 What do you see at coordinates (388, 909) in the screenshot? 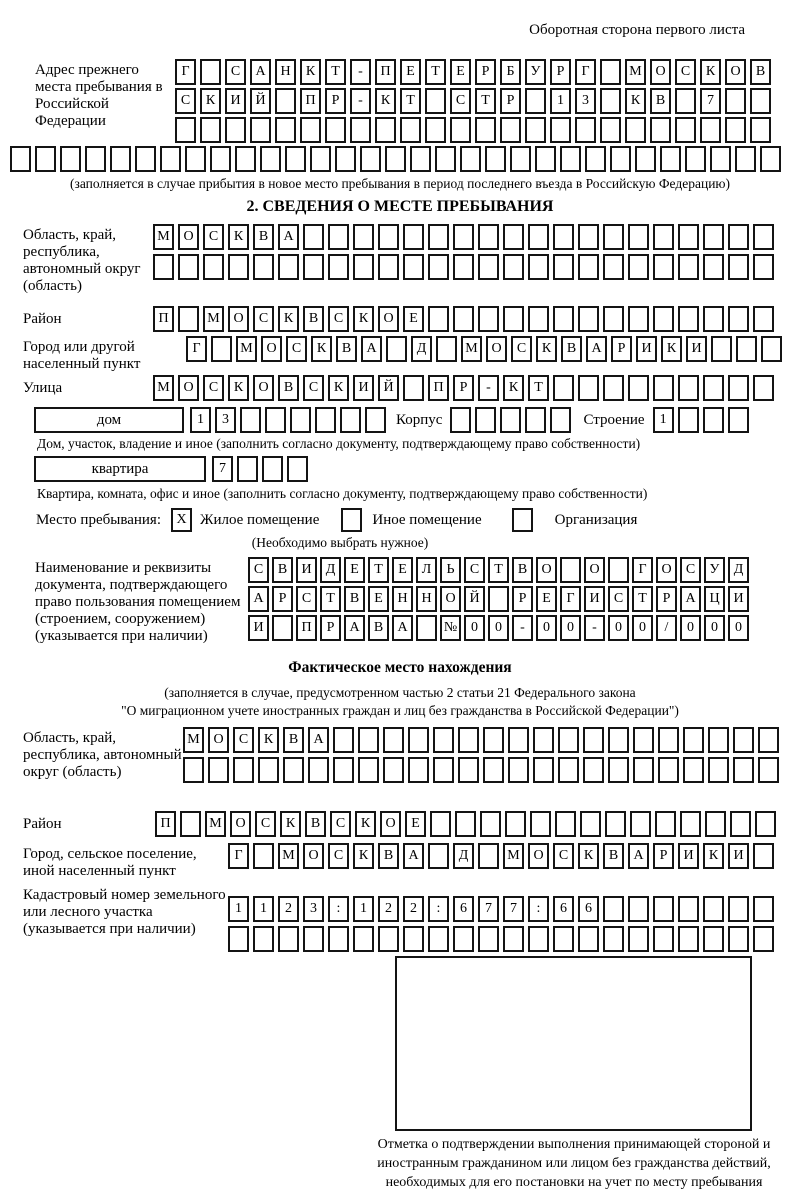
I see `char-box: 2` at bounding box center [388, 909].